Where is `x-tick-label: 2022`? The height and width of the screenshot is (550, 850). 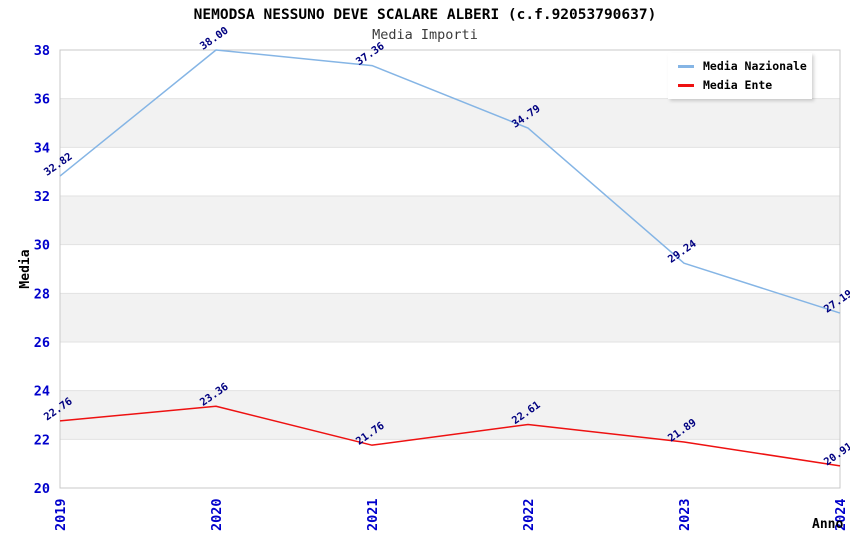
x-tick-label: 2022 is located at coordinates (529, 514).